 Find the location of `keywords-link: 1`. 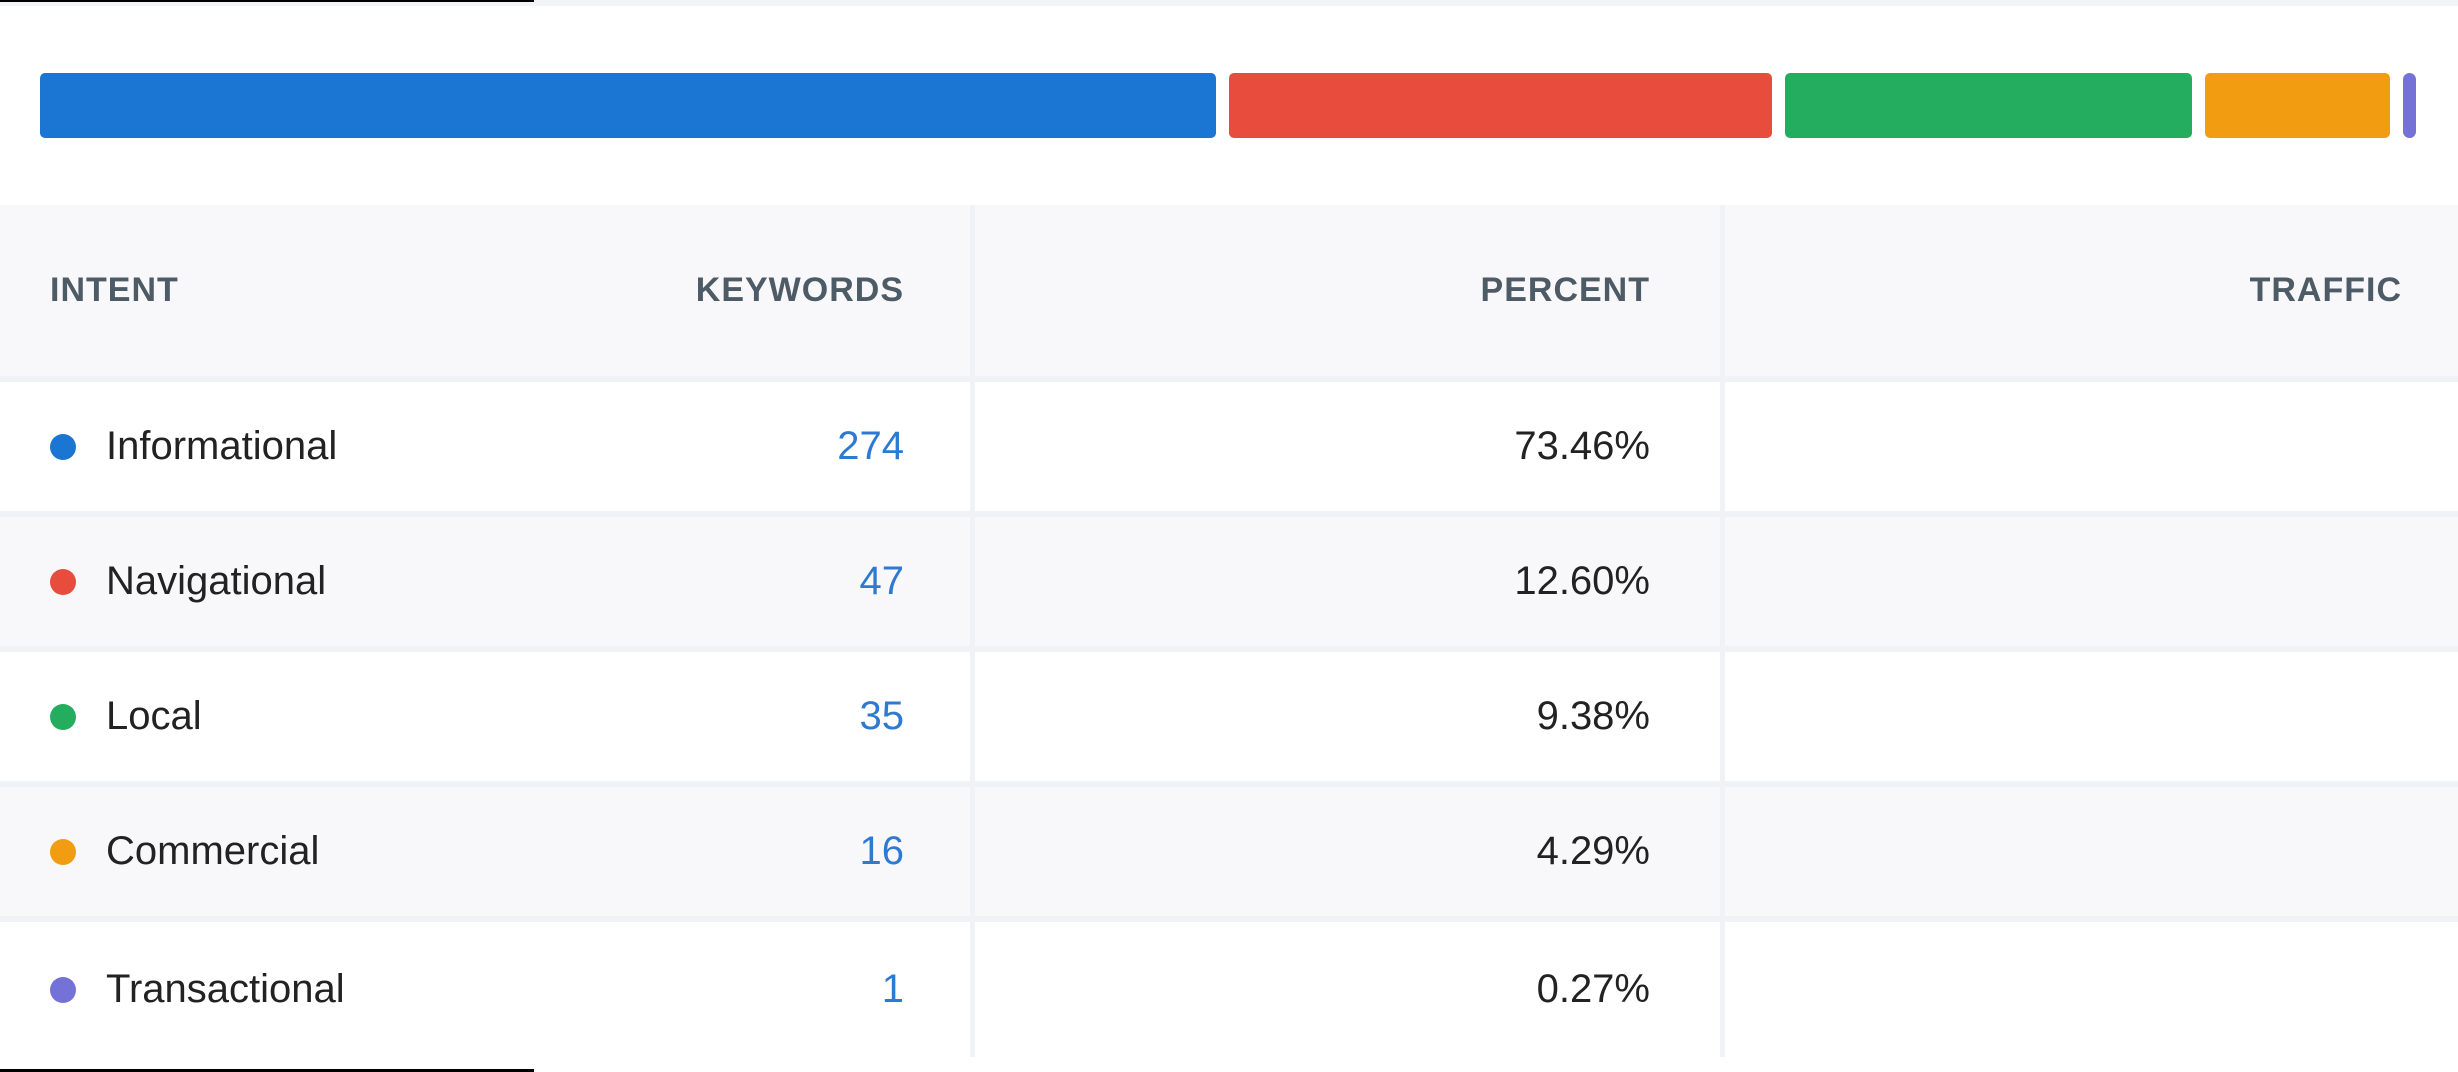

keywords-link: 1 is located at coordinates (892, 989).